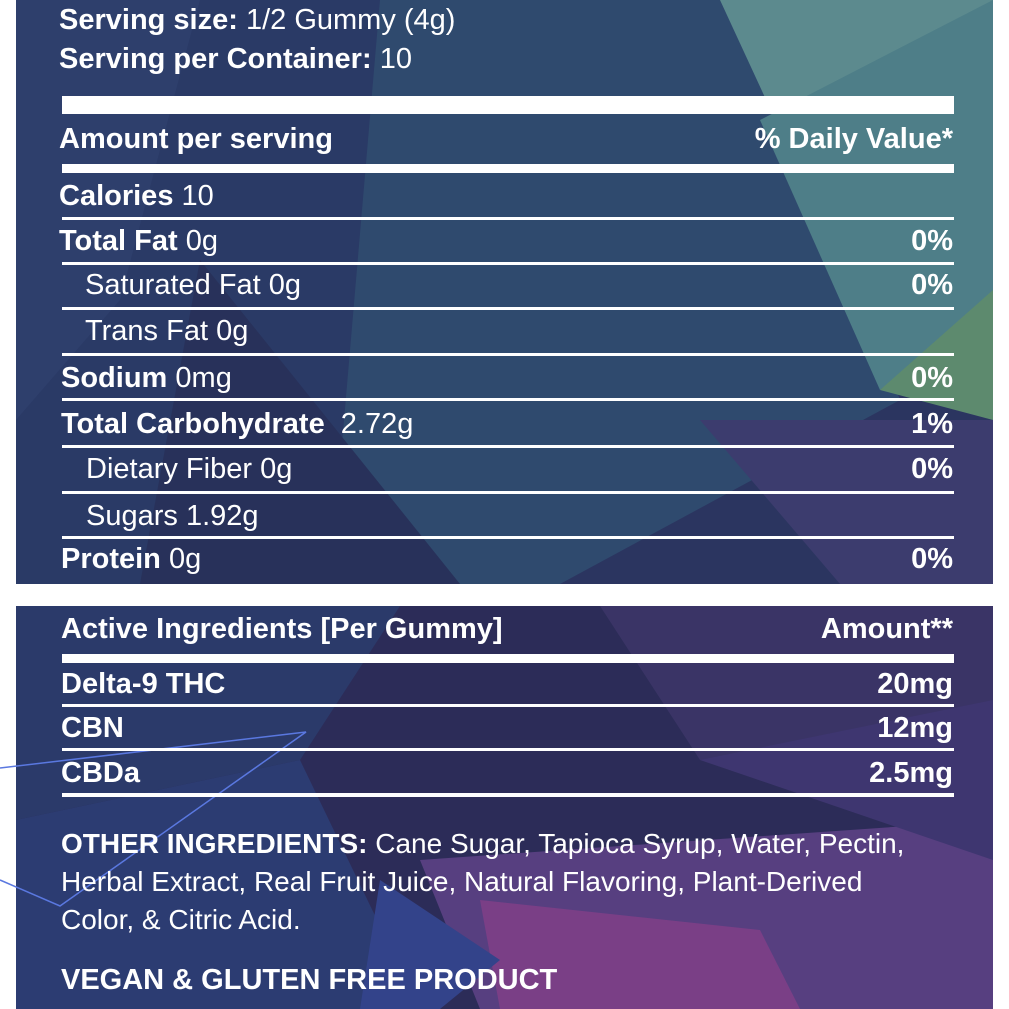 Image resolution: width=1009 pixels, height=1009 pixels. Describe the element at coordinates (915, 728) in the screenshot. I see `active-row-amount: 12mg` at that location.